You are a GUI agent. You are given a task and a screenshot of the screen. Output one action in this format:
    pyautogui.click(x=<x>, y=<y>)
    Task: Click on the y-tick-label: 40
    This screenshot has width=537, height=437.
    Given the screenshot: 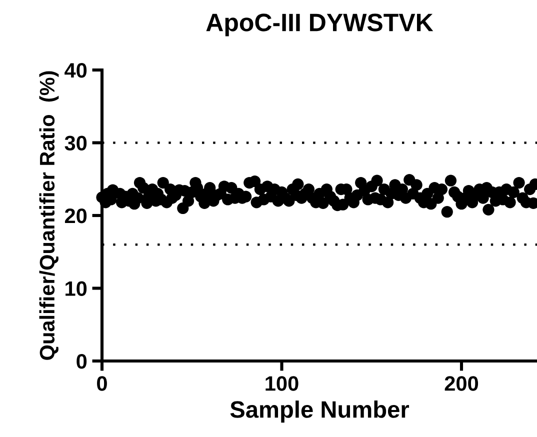 What is the action you would take?
    pyautogui.click(x=75, y=70)
    